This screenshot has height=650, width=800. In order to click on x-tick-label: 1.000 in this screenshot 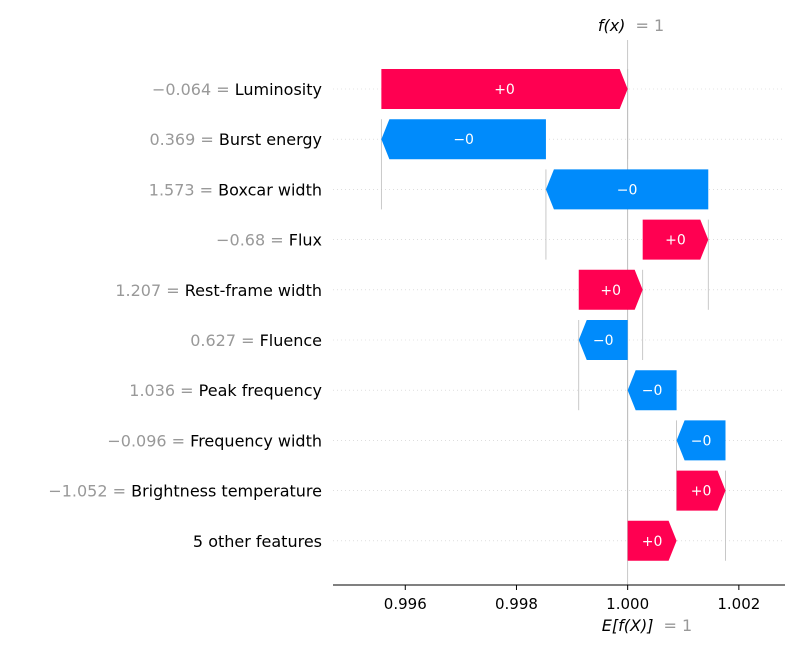, I will do `click(627, 604)`.